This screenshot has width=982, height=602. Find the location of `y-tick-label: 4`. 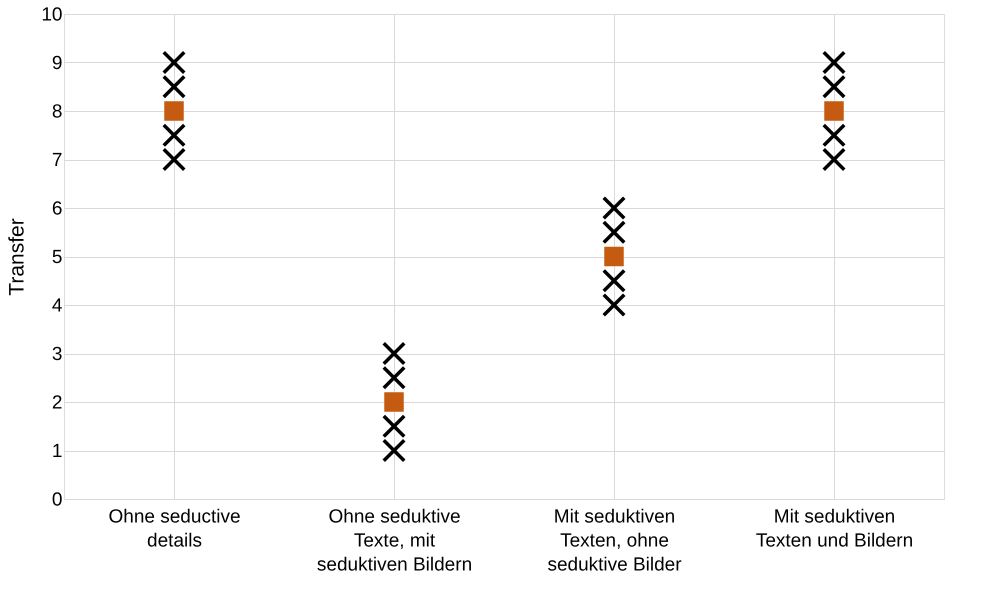

y-tick-label: 4 is located at coordinates (57, 306).